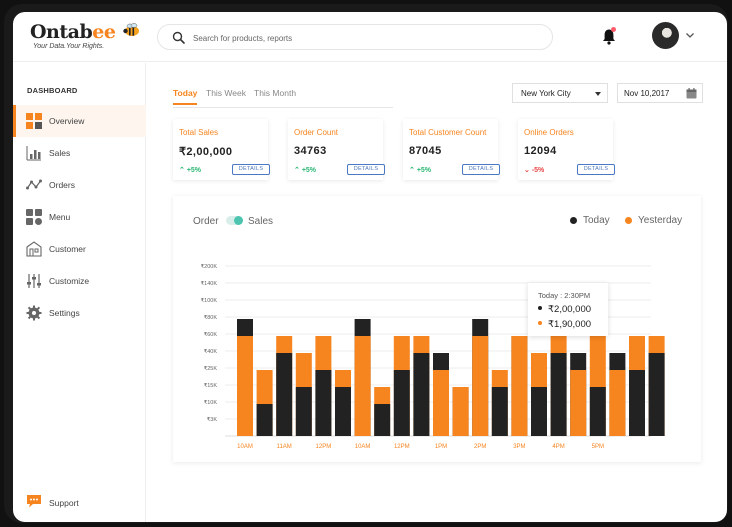  Describe the element at coordinates (558, 447) in the screenshot. I see `x-tick-label: 4PM` at that location.